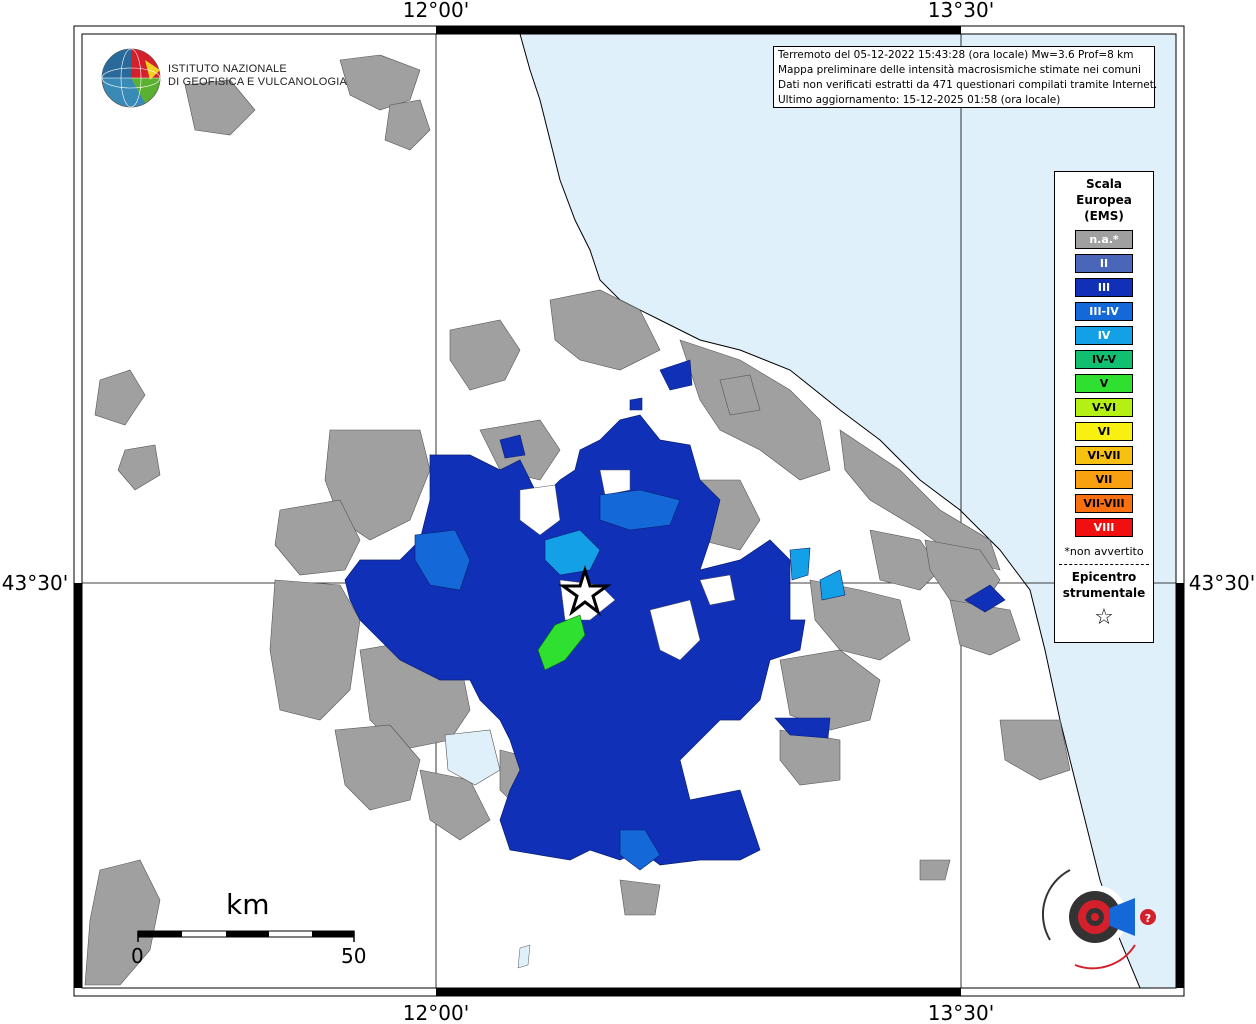 Image resolution: width=1256 pixels, height=1024 pixels. I want to click on intensity-V-region, so click(561, 642).